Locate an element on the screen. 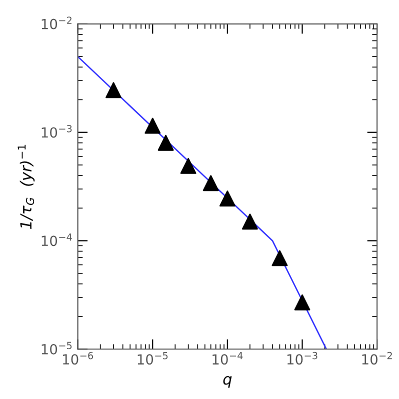 The height and width of the screenshot is (399, 399). x-tick-label: 10$^{−2}$ is located at coordinates (377, 358).